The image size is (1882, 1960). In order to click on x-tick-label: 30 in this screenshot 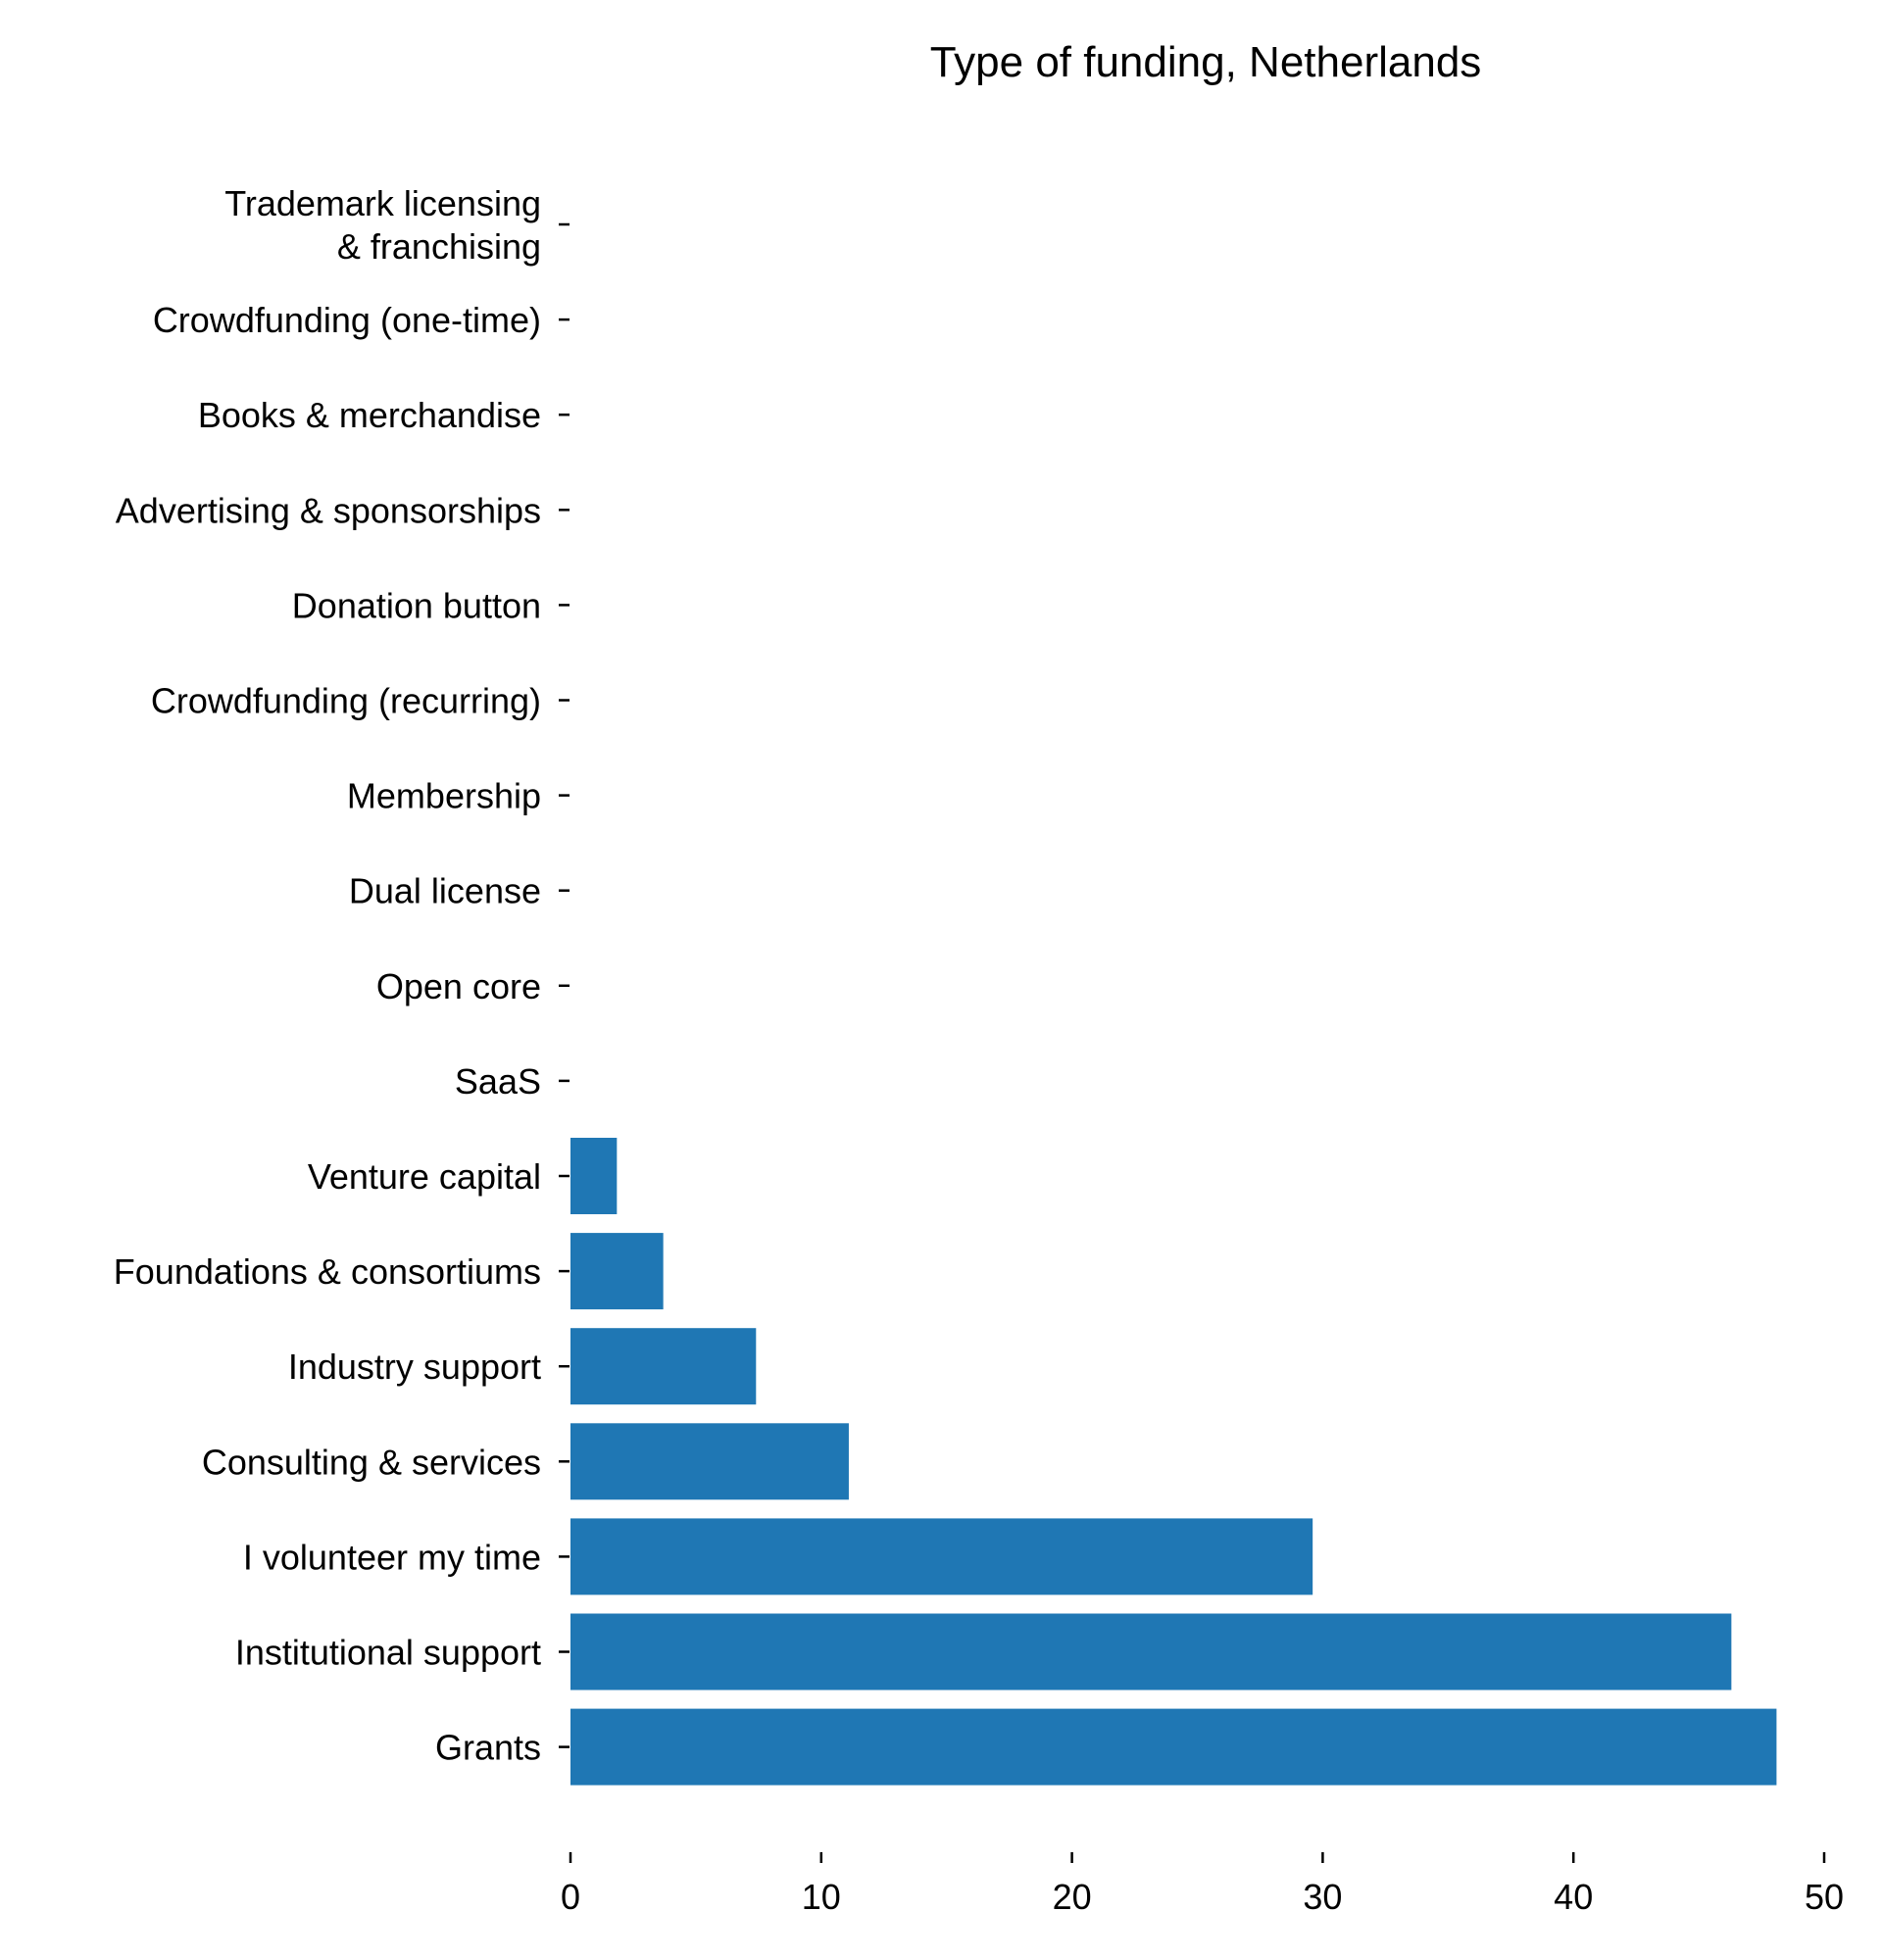, I will do `click(1322, 1897)`.